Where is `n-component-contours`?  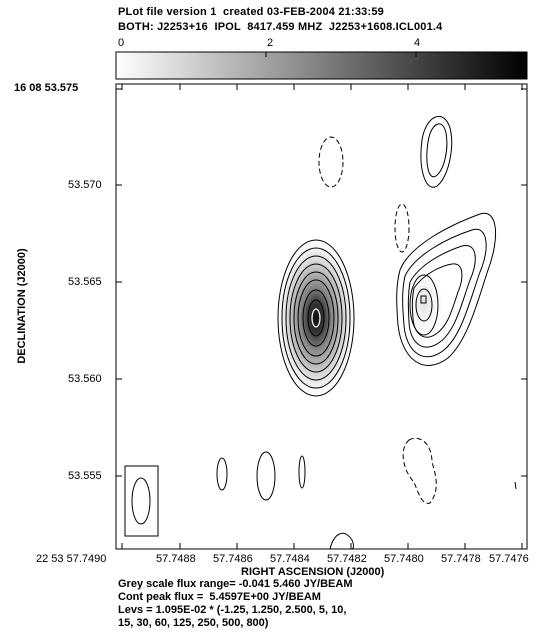
n-component-contours is located at coordinates (436, 152).